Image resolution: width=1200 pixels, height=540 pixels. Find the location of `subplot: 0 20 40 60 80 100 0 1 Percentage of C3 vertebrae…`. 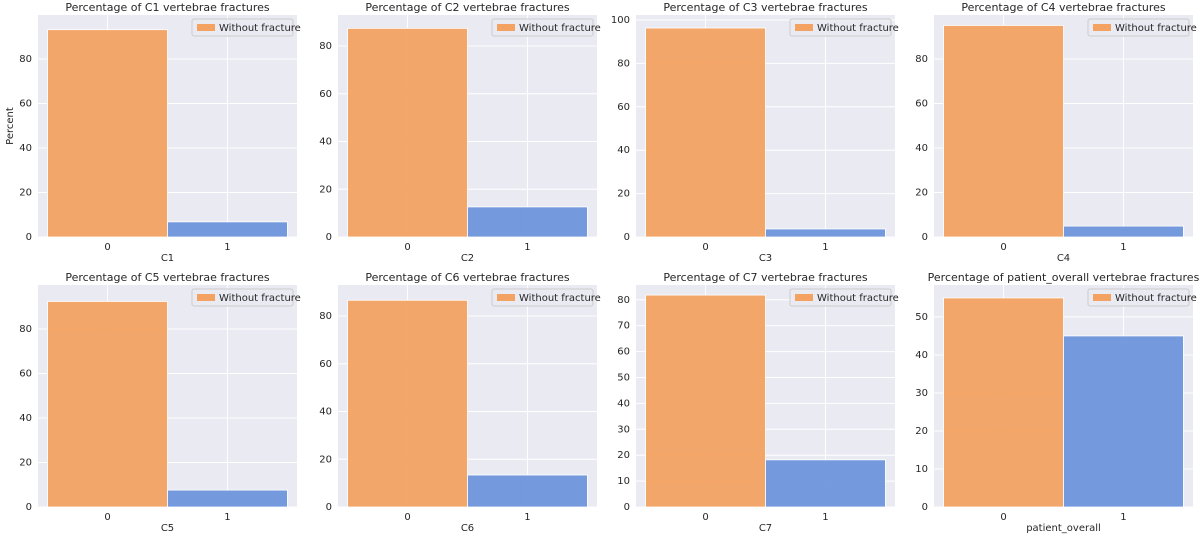

subplot: 0 20 40 60 80 100 0 1 Percentage of C3 vertebrae… is located at coordinates (755, 132).